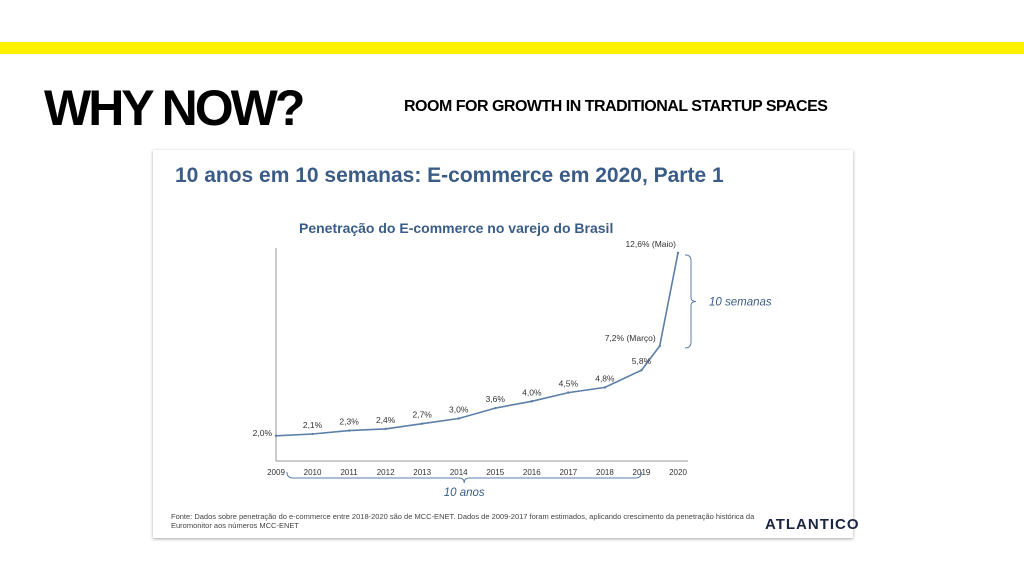 The width and height of the screenshot is (1024, 576). Describe the element at coordinates (569, 384) in the screenshot. I see `data-label: 4,5%` at that location.